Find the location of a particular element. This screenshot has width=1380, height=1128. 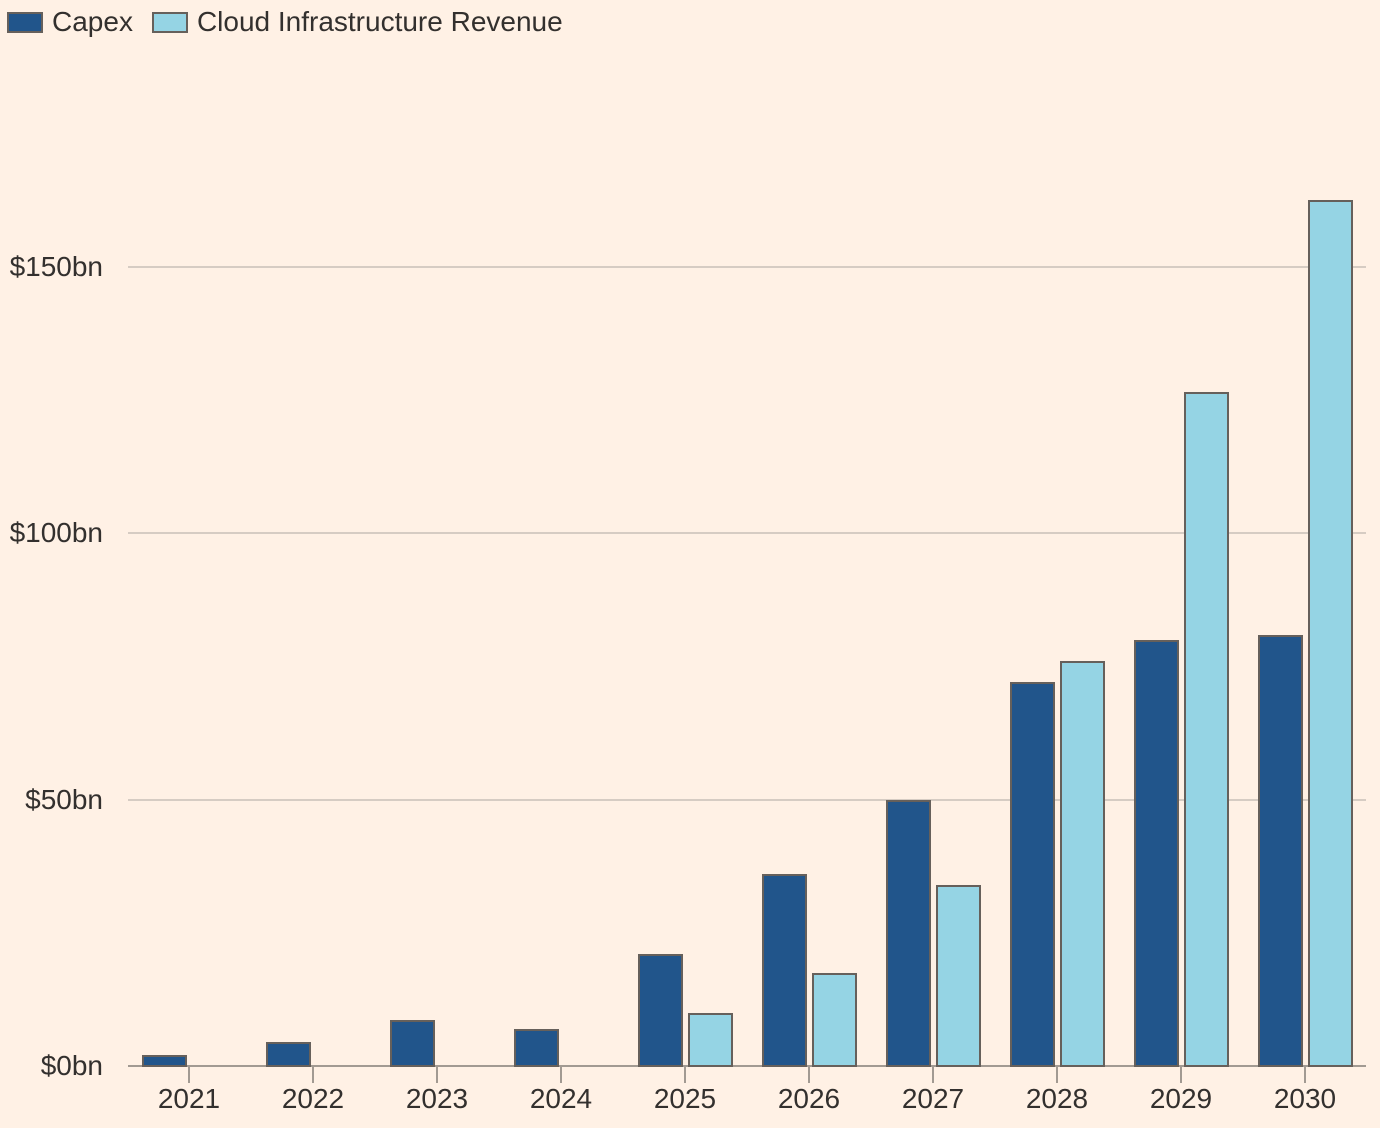

y-axis-label-150: $150bn is located at coordinates (56, 266).